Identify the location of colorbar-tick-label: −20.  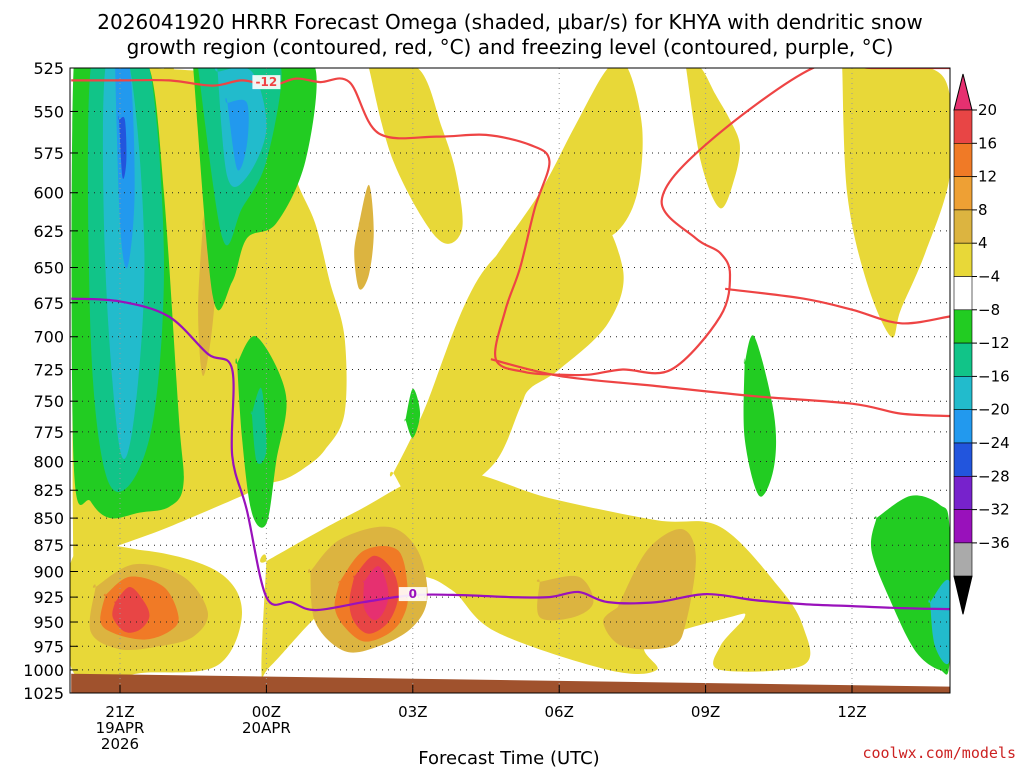
(994, 410).